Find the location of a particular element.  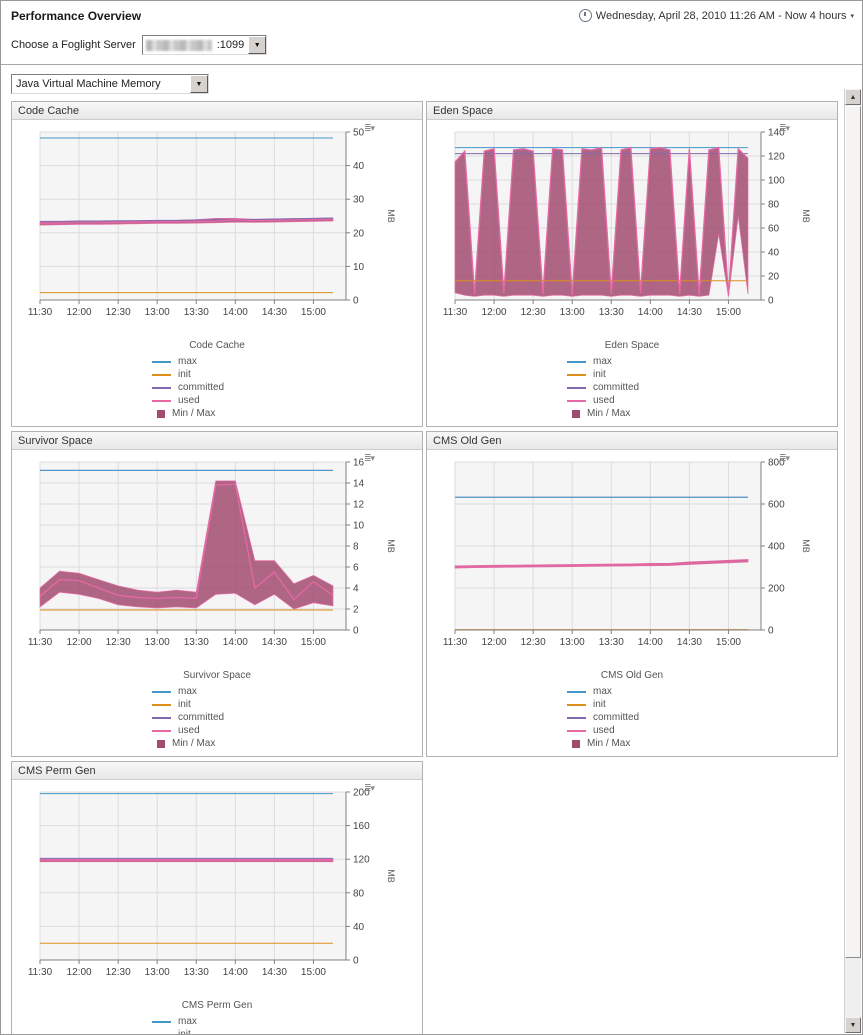

legend-title: Survivor Space is located at coordinates (217, 675).